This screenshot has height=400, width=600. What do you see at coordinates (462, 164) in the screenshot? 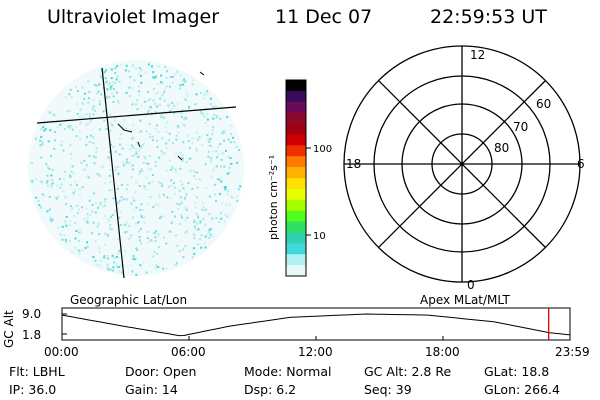
I see `polar-diagonal` at bounding box center [462, 164].